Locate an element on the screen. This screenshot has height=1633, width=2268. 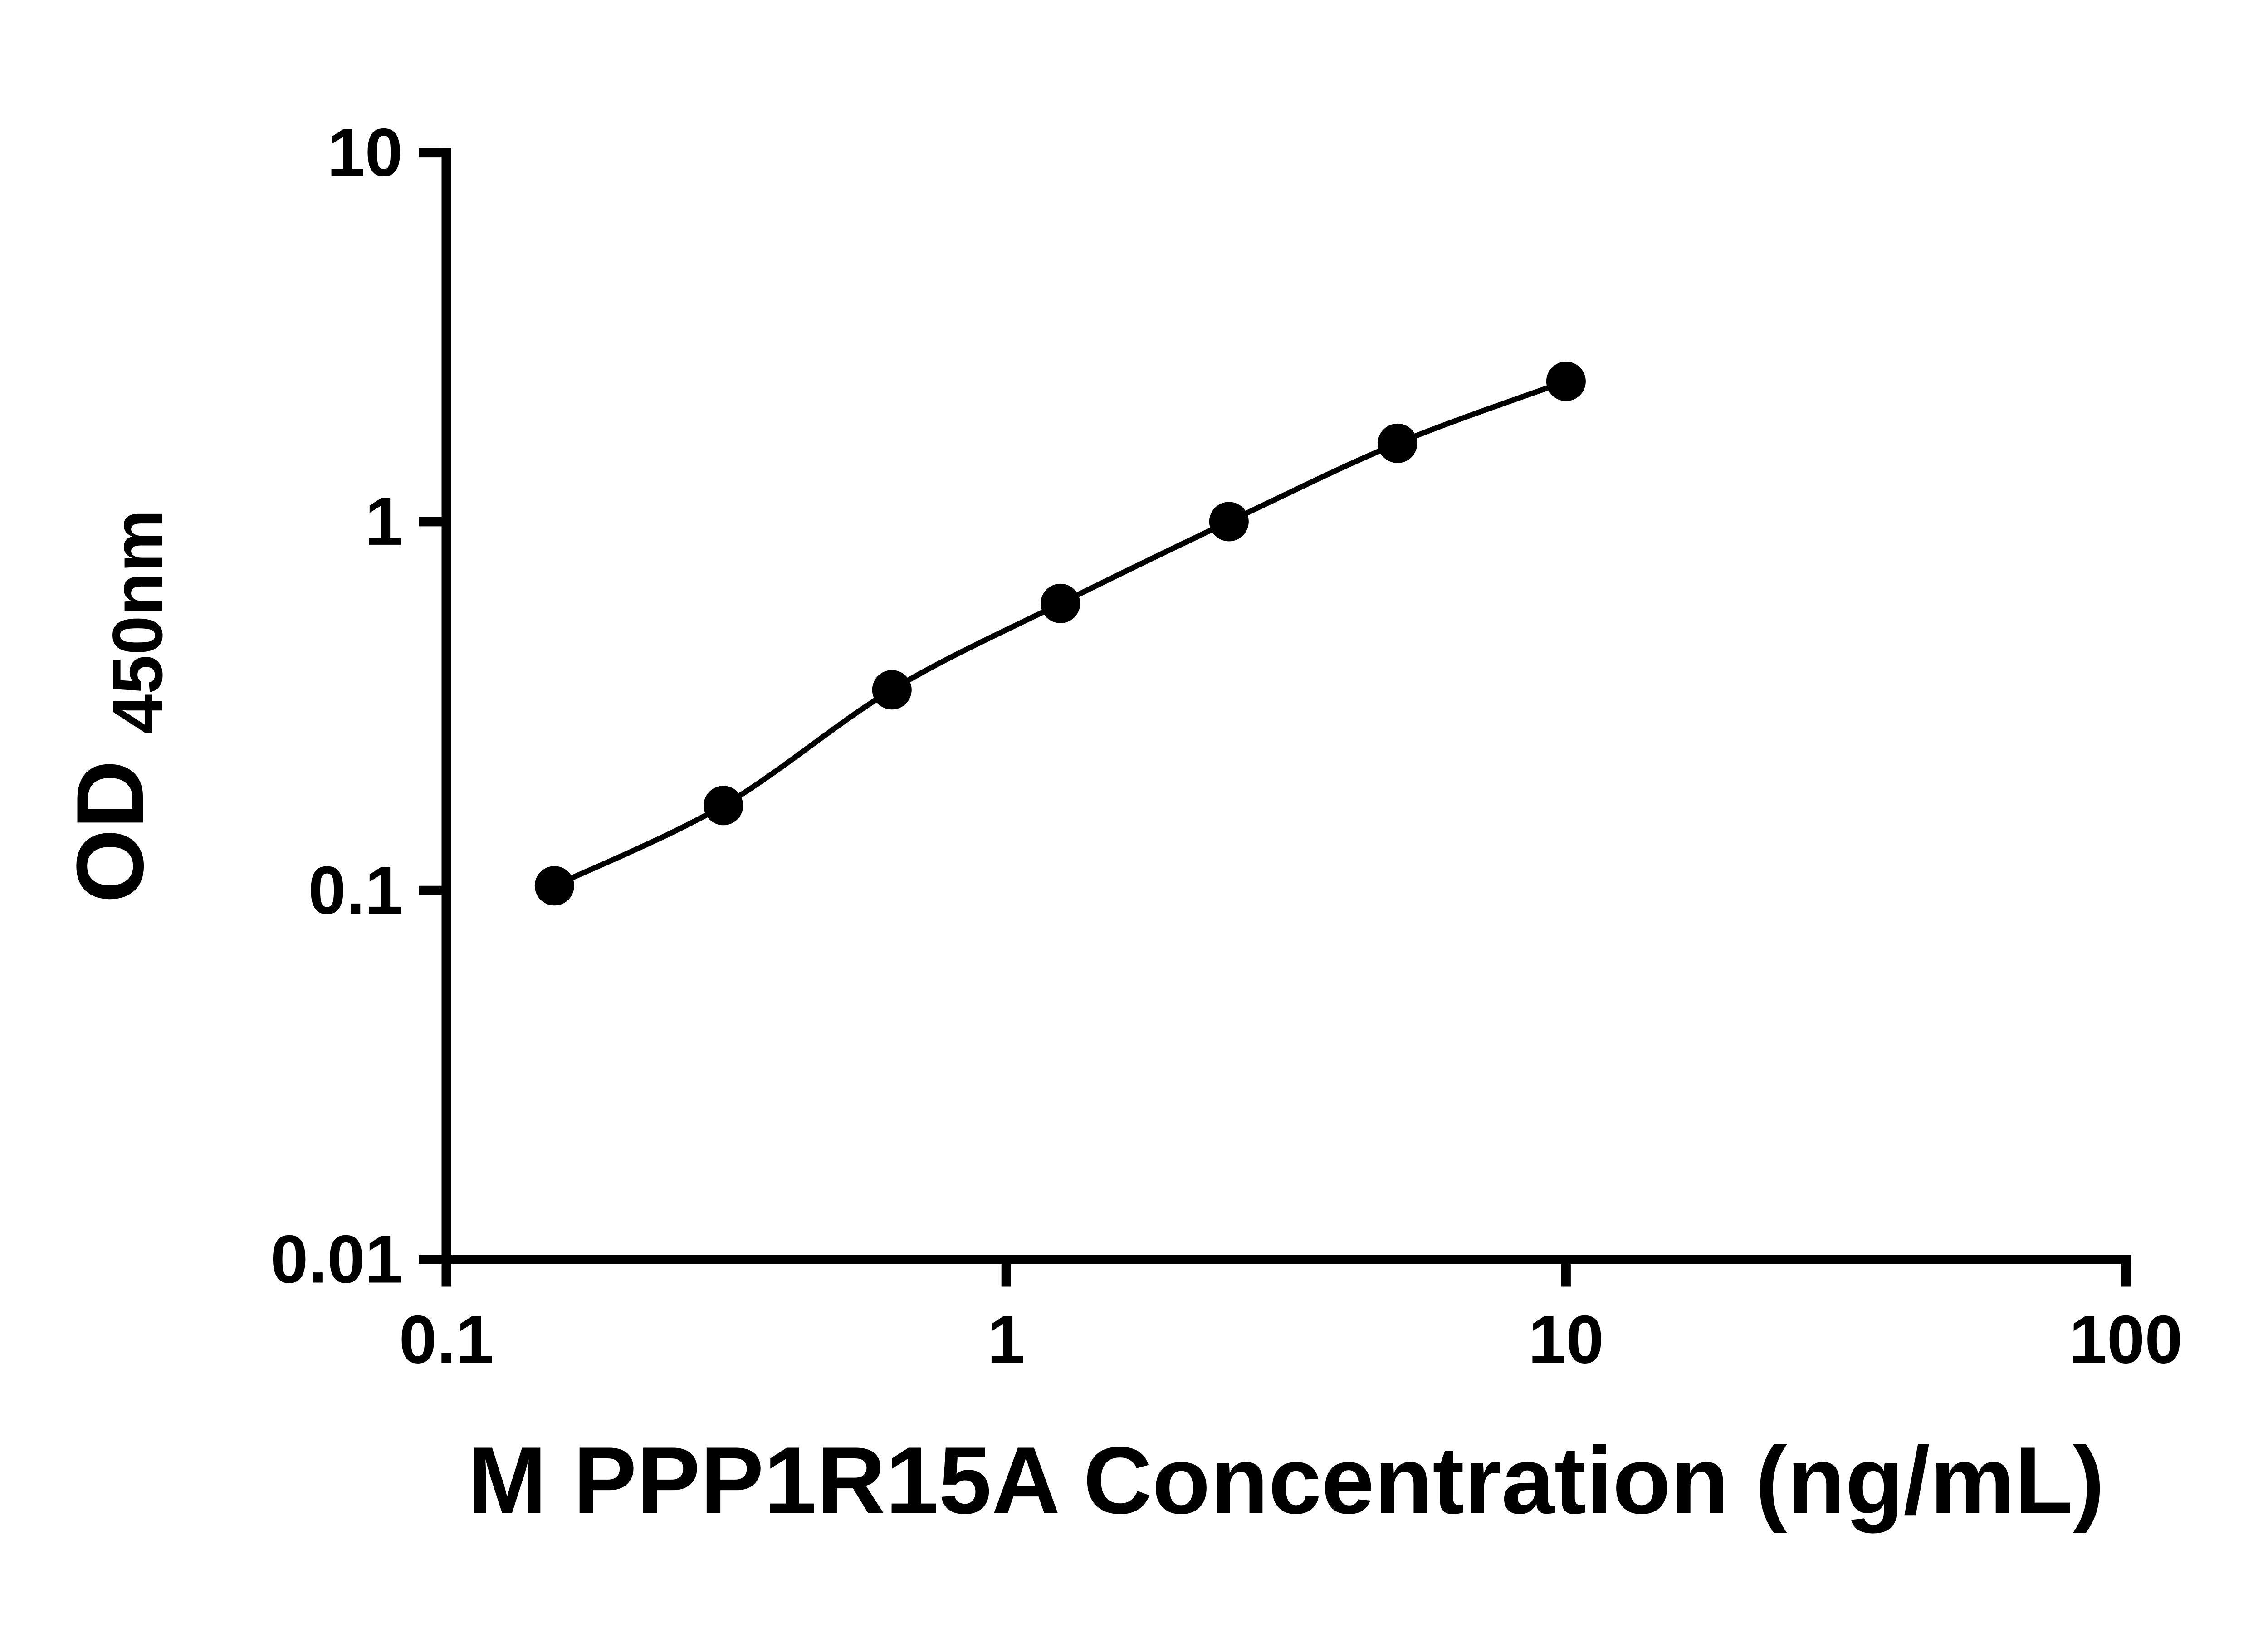
x-axis-title: M PPP1R15A Concentration (ng/mL) is located at coordinates (1285, 1480).